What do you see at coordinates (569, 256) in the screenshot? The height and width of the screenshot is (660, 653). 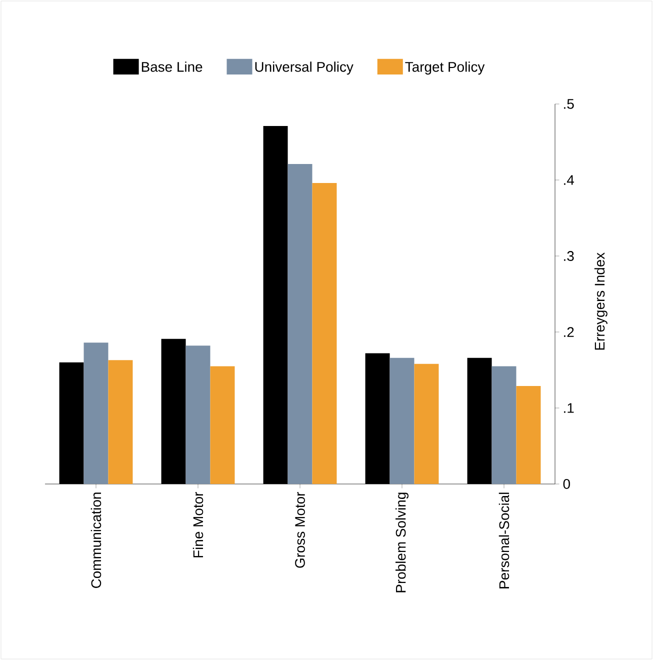 I see `y-tick-label: .3` at bounding box center [569, 256].